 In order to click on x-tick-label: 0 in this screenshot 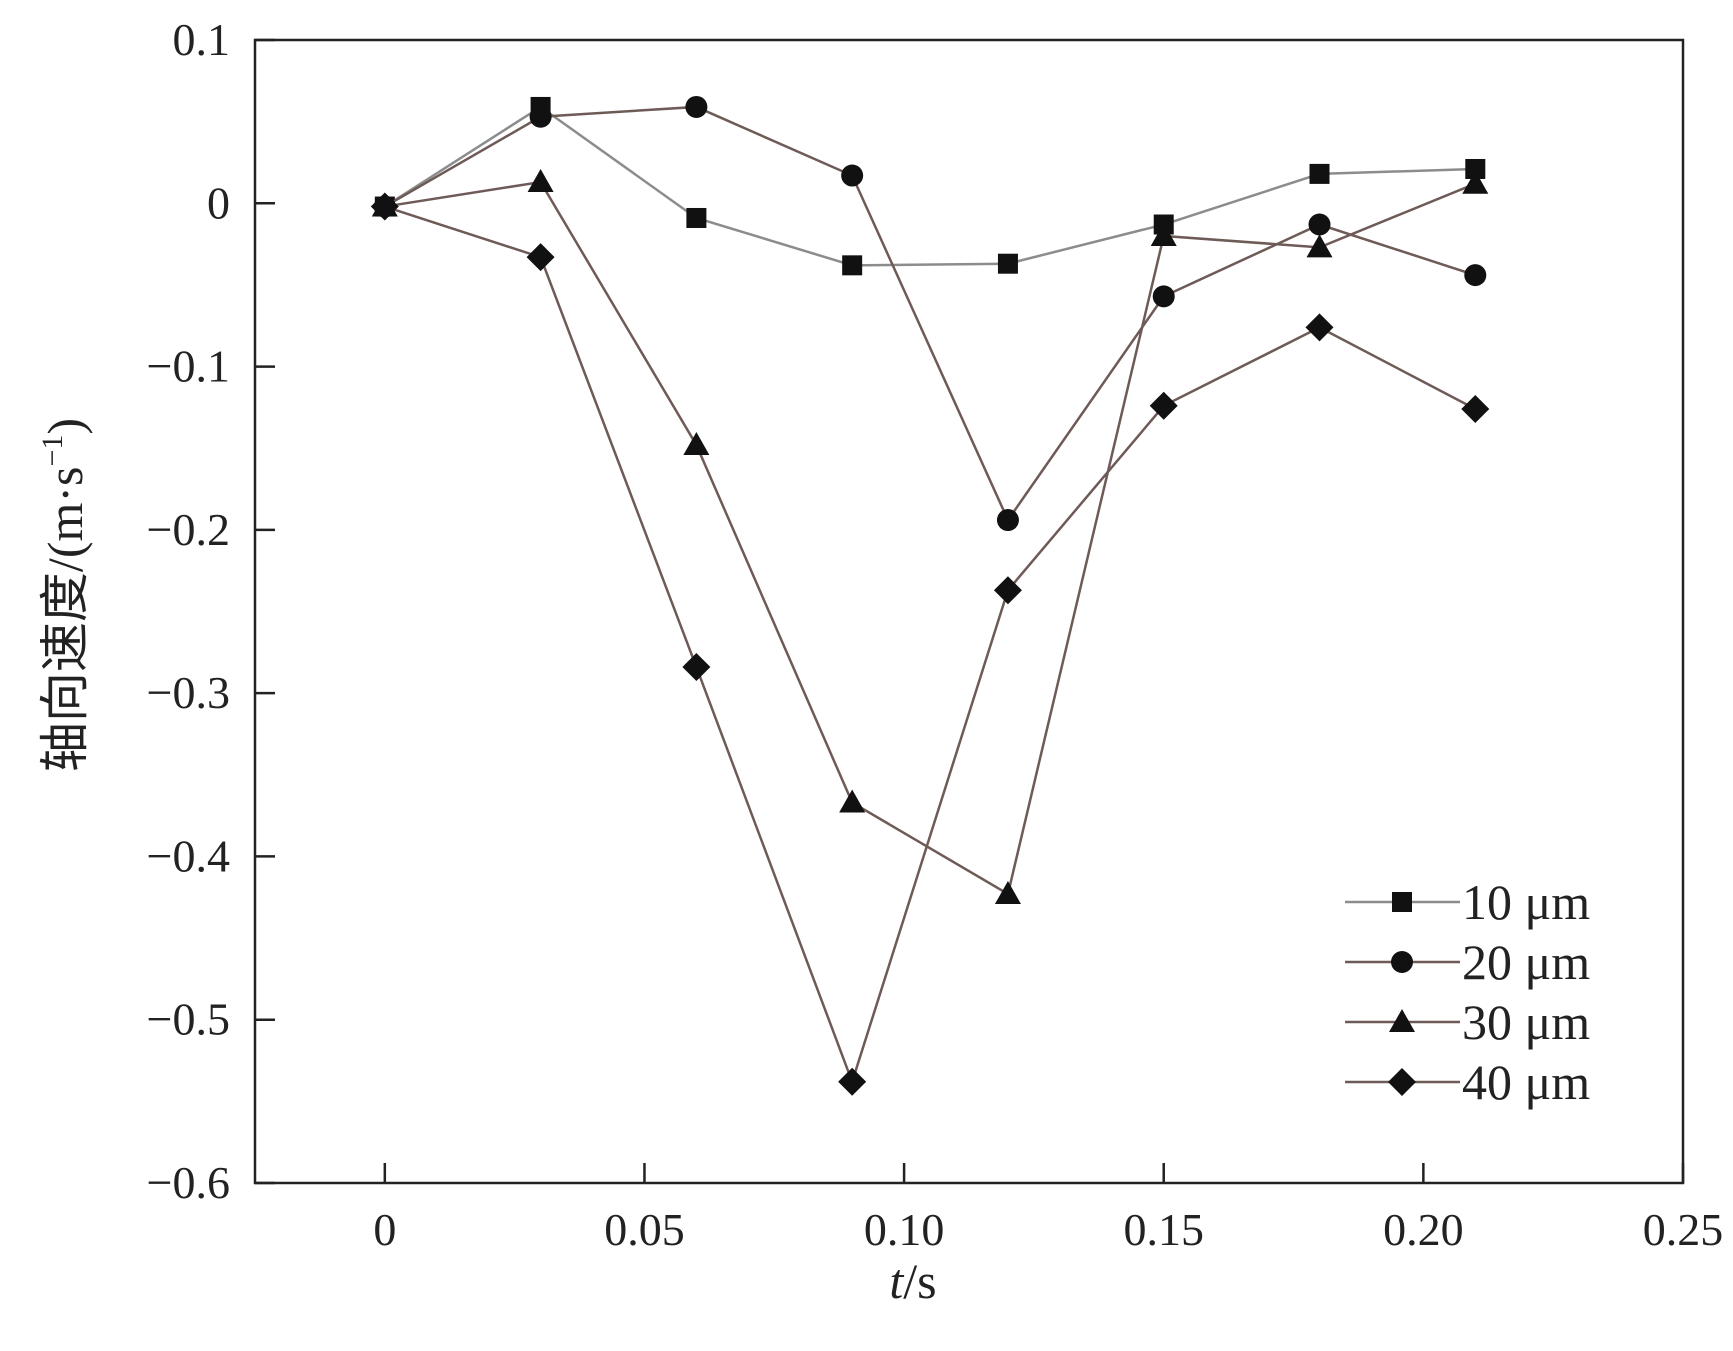, I will do `click(384, 1229)`.